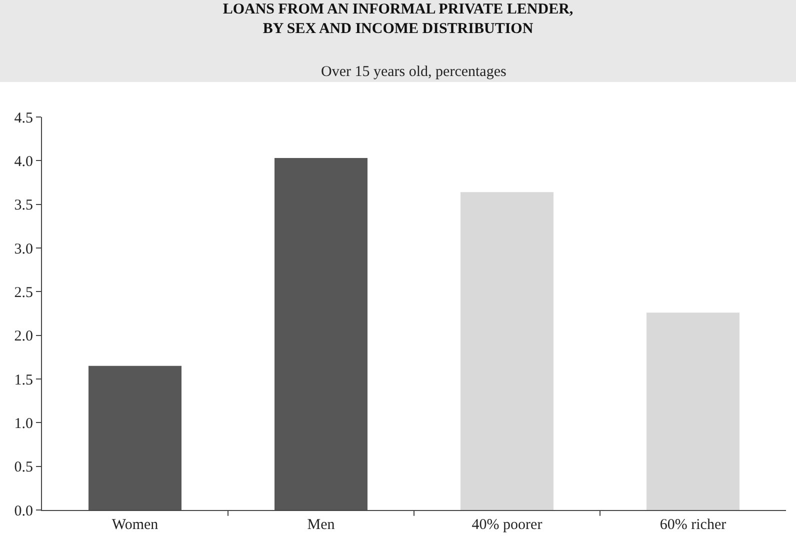 The height and width of the screenshot is (547, 796). Describe the element at coordinates (693, 525) in the screenshot. I see `x-tick-label: 60% richer` at that location.